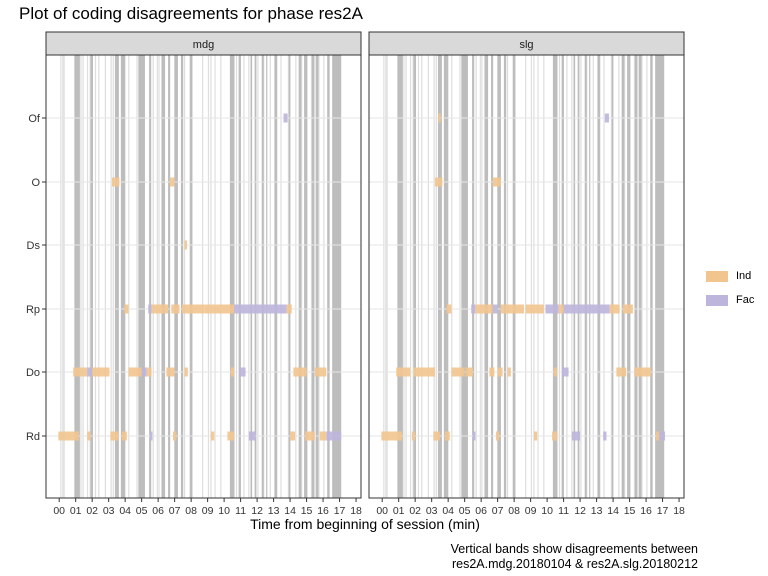 The image size is (768, 576). I want to click on panel-mdg-x-tick-label: 18, so click(356, 511).